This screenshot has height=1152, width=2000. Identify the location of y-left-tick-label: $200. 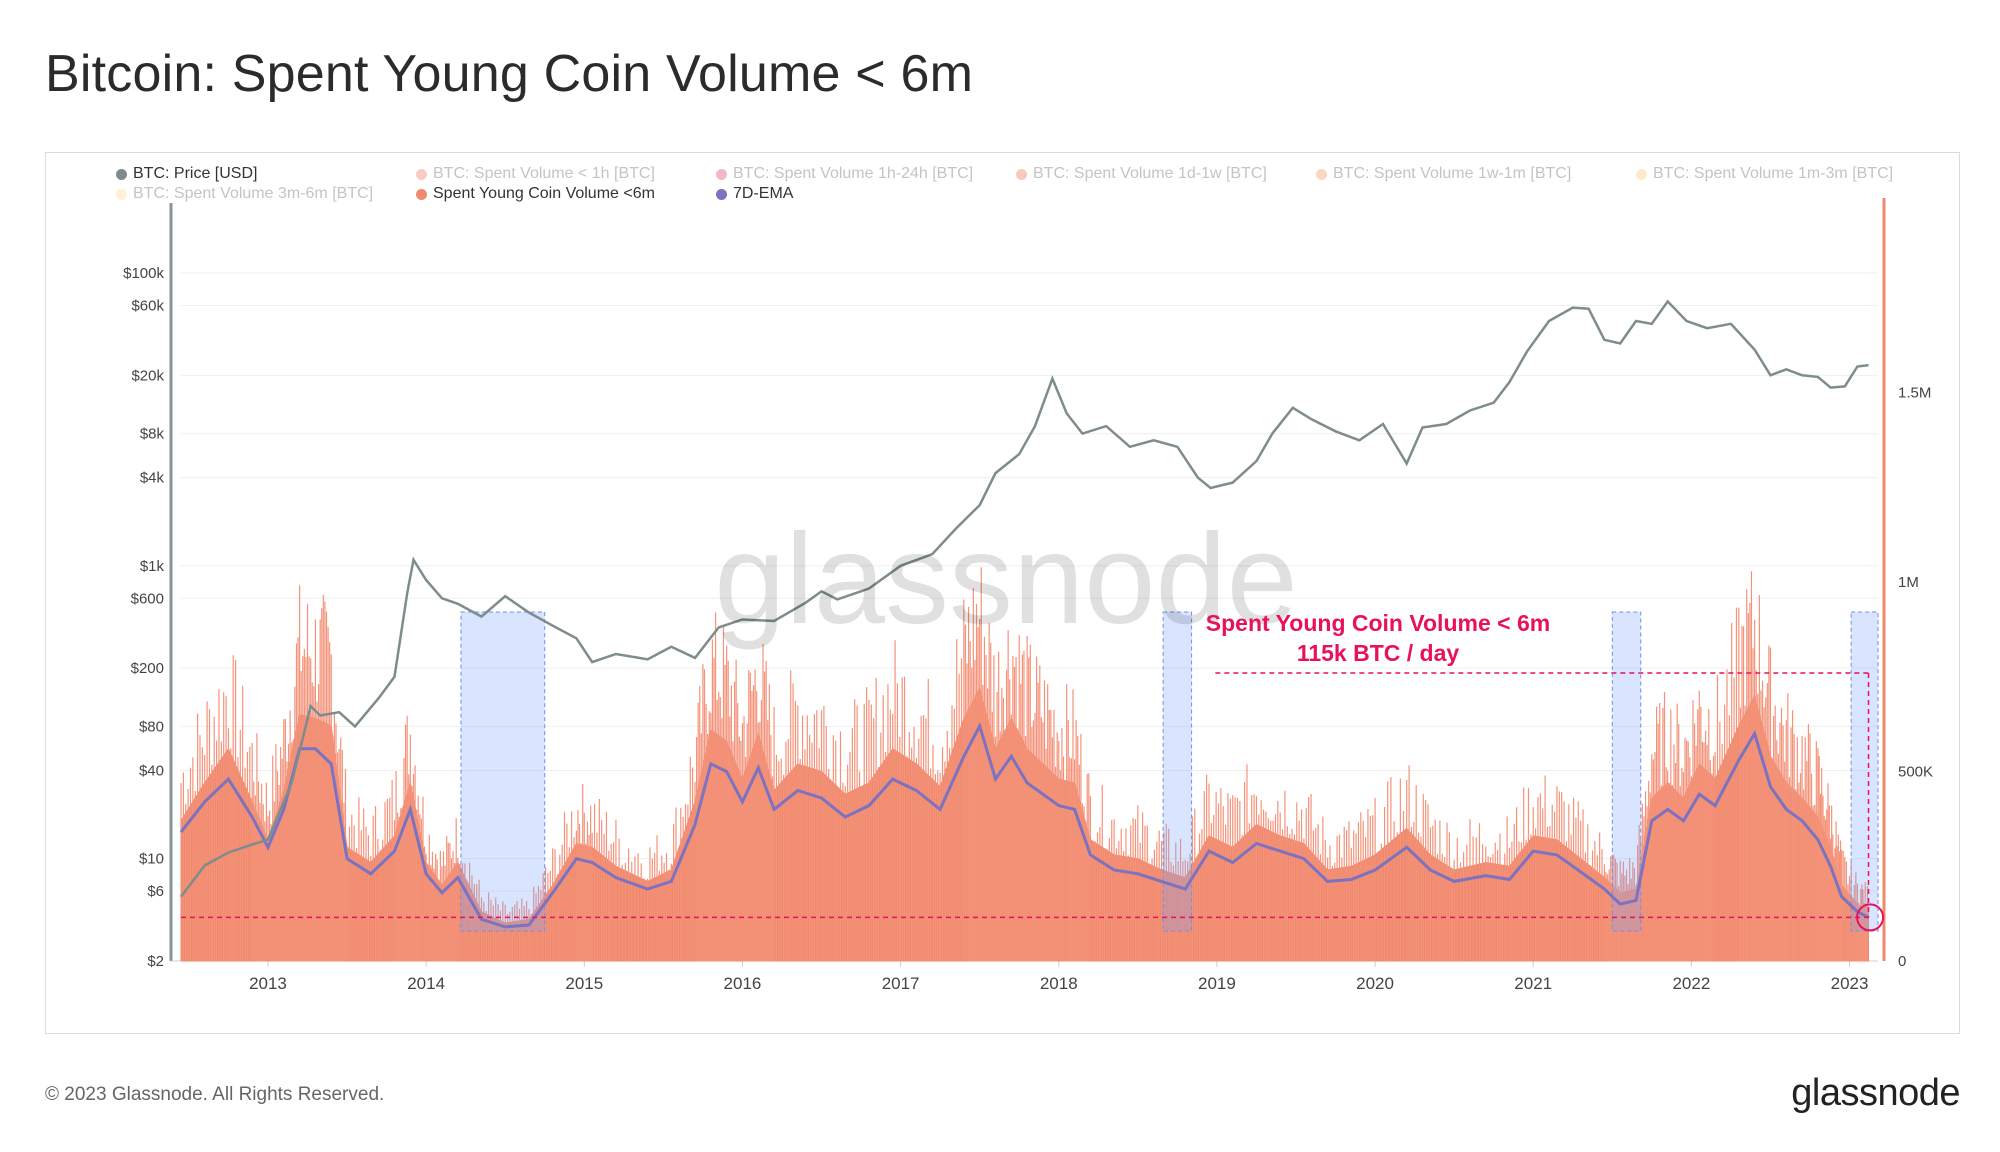
(147, 668).